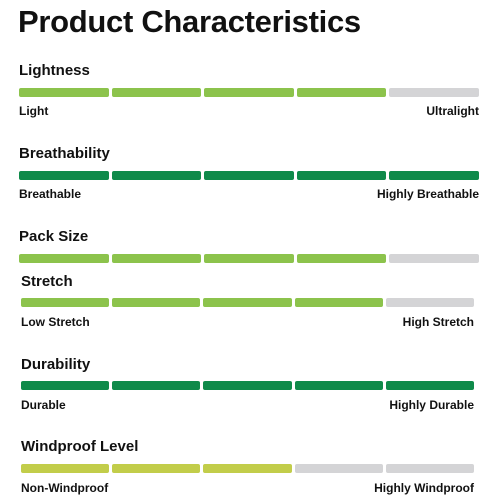  Describe the element at coordinates (65, 488) in the screenshot. I see `low-end-label: Non-Windproof` at that location.